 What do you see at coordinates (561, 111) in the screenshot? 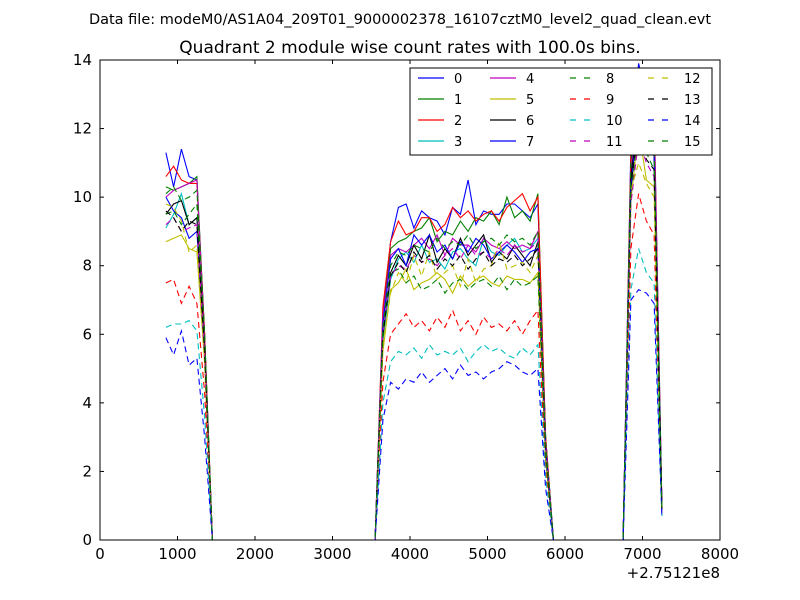
I see `legend-frame` at bounding box center [561, 111].